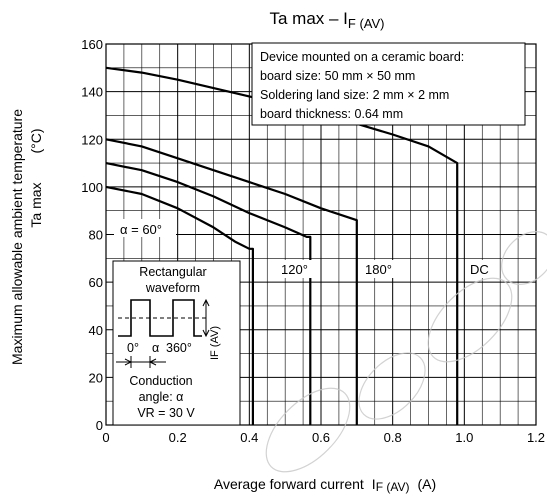 This screenshot has width=547, height=500. What do you see at coordinates (96, 235) in the screenshot?
I see `y-tick-label: 80` at bounding box center [96, 235].